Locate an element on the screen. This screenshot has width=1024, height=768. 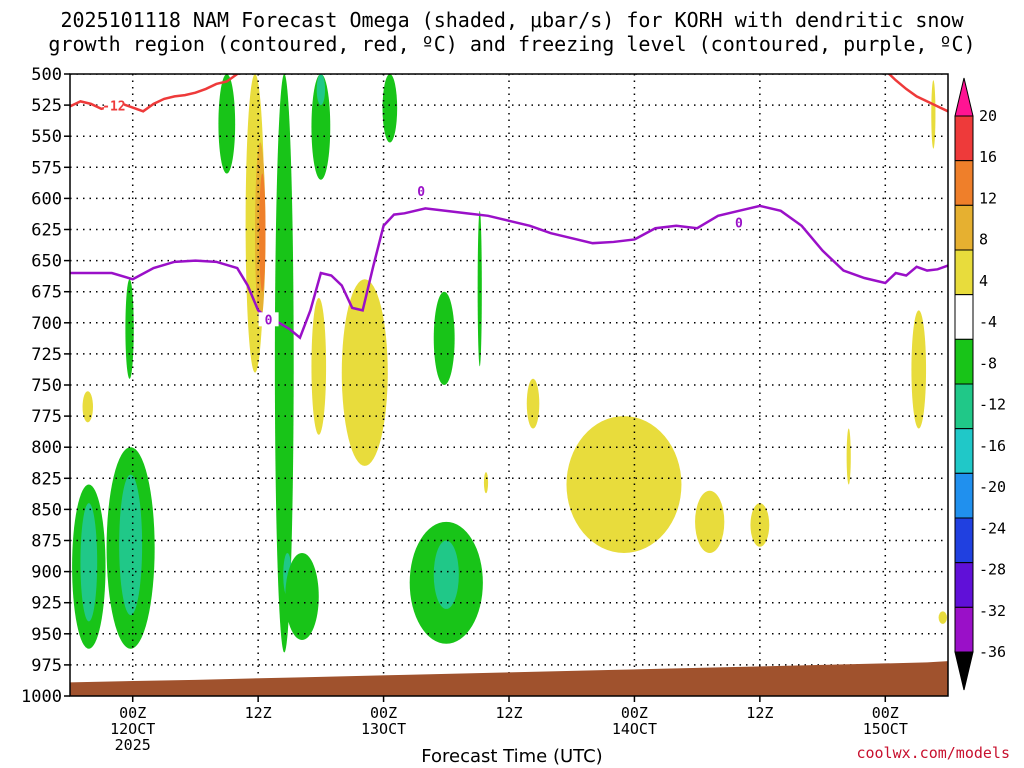
x-tick-label-24-1: 00Z is located at coordinates (132, 713).